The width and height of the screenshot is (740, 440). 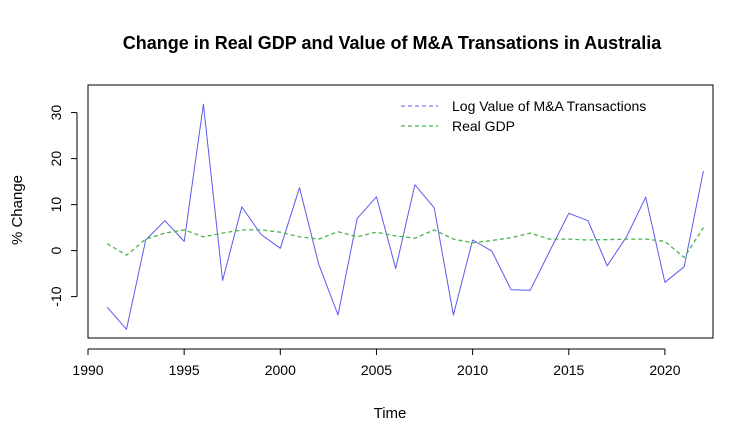 What do you see at coordinates (56, 250) in the screenshot?
I see `y-tick-label: 0` at bounding box center [56, 250].